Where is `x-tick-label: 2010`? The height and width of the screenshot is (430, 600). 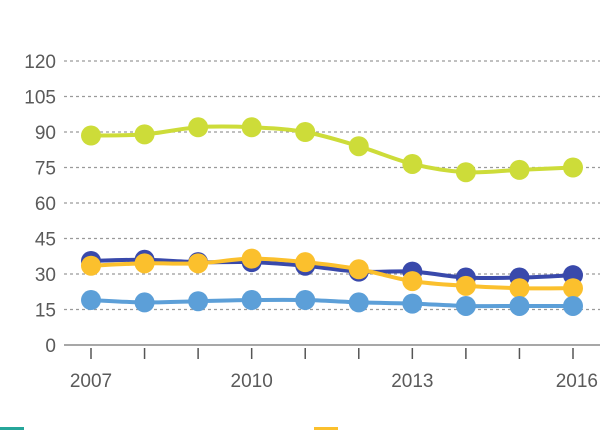 x-tick-label: 2010 is located at coordinates (252, 381).